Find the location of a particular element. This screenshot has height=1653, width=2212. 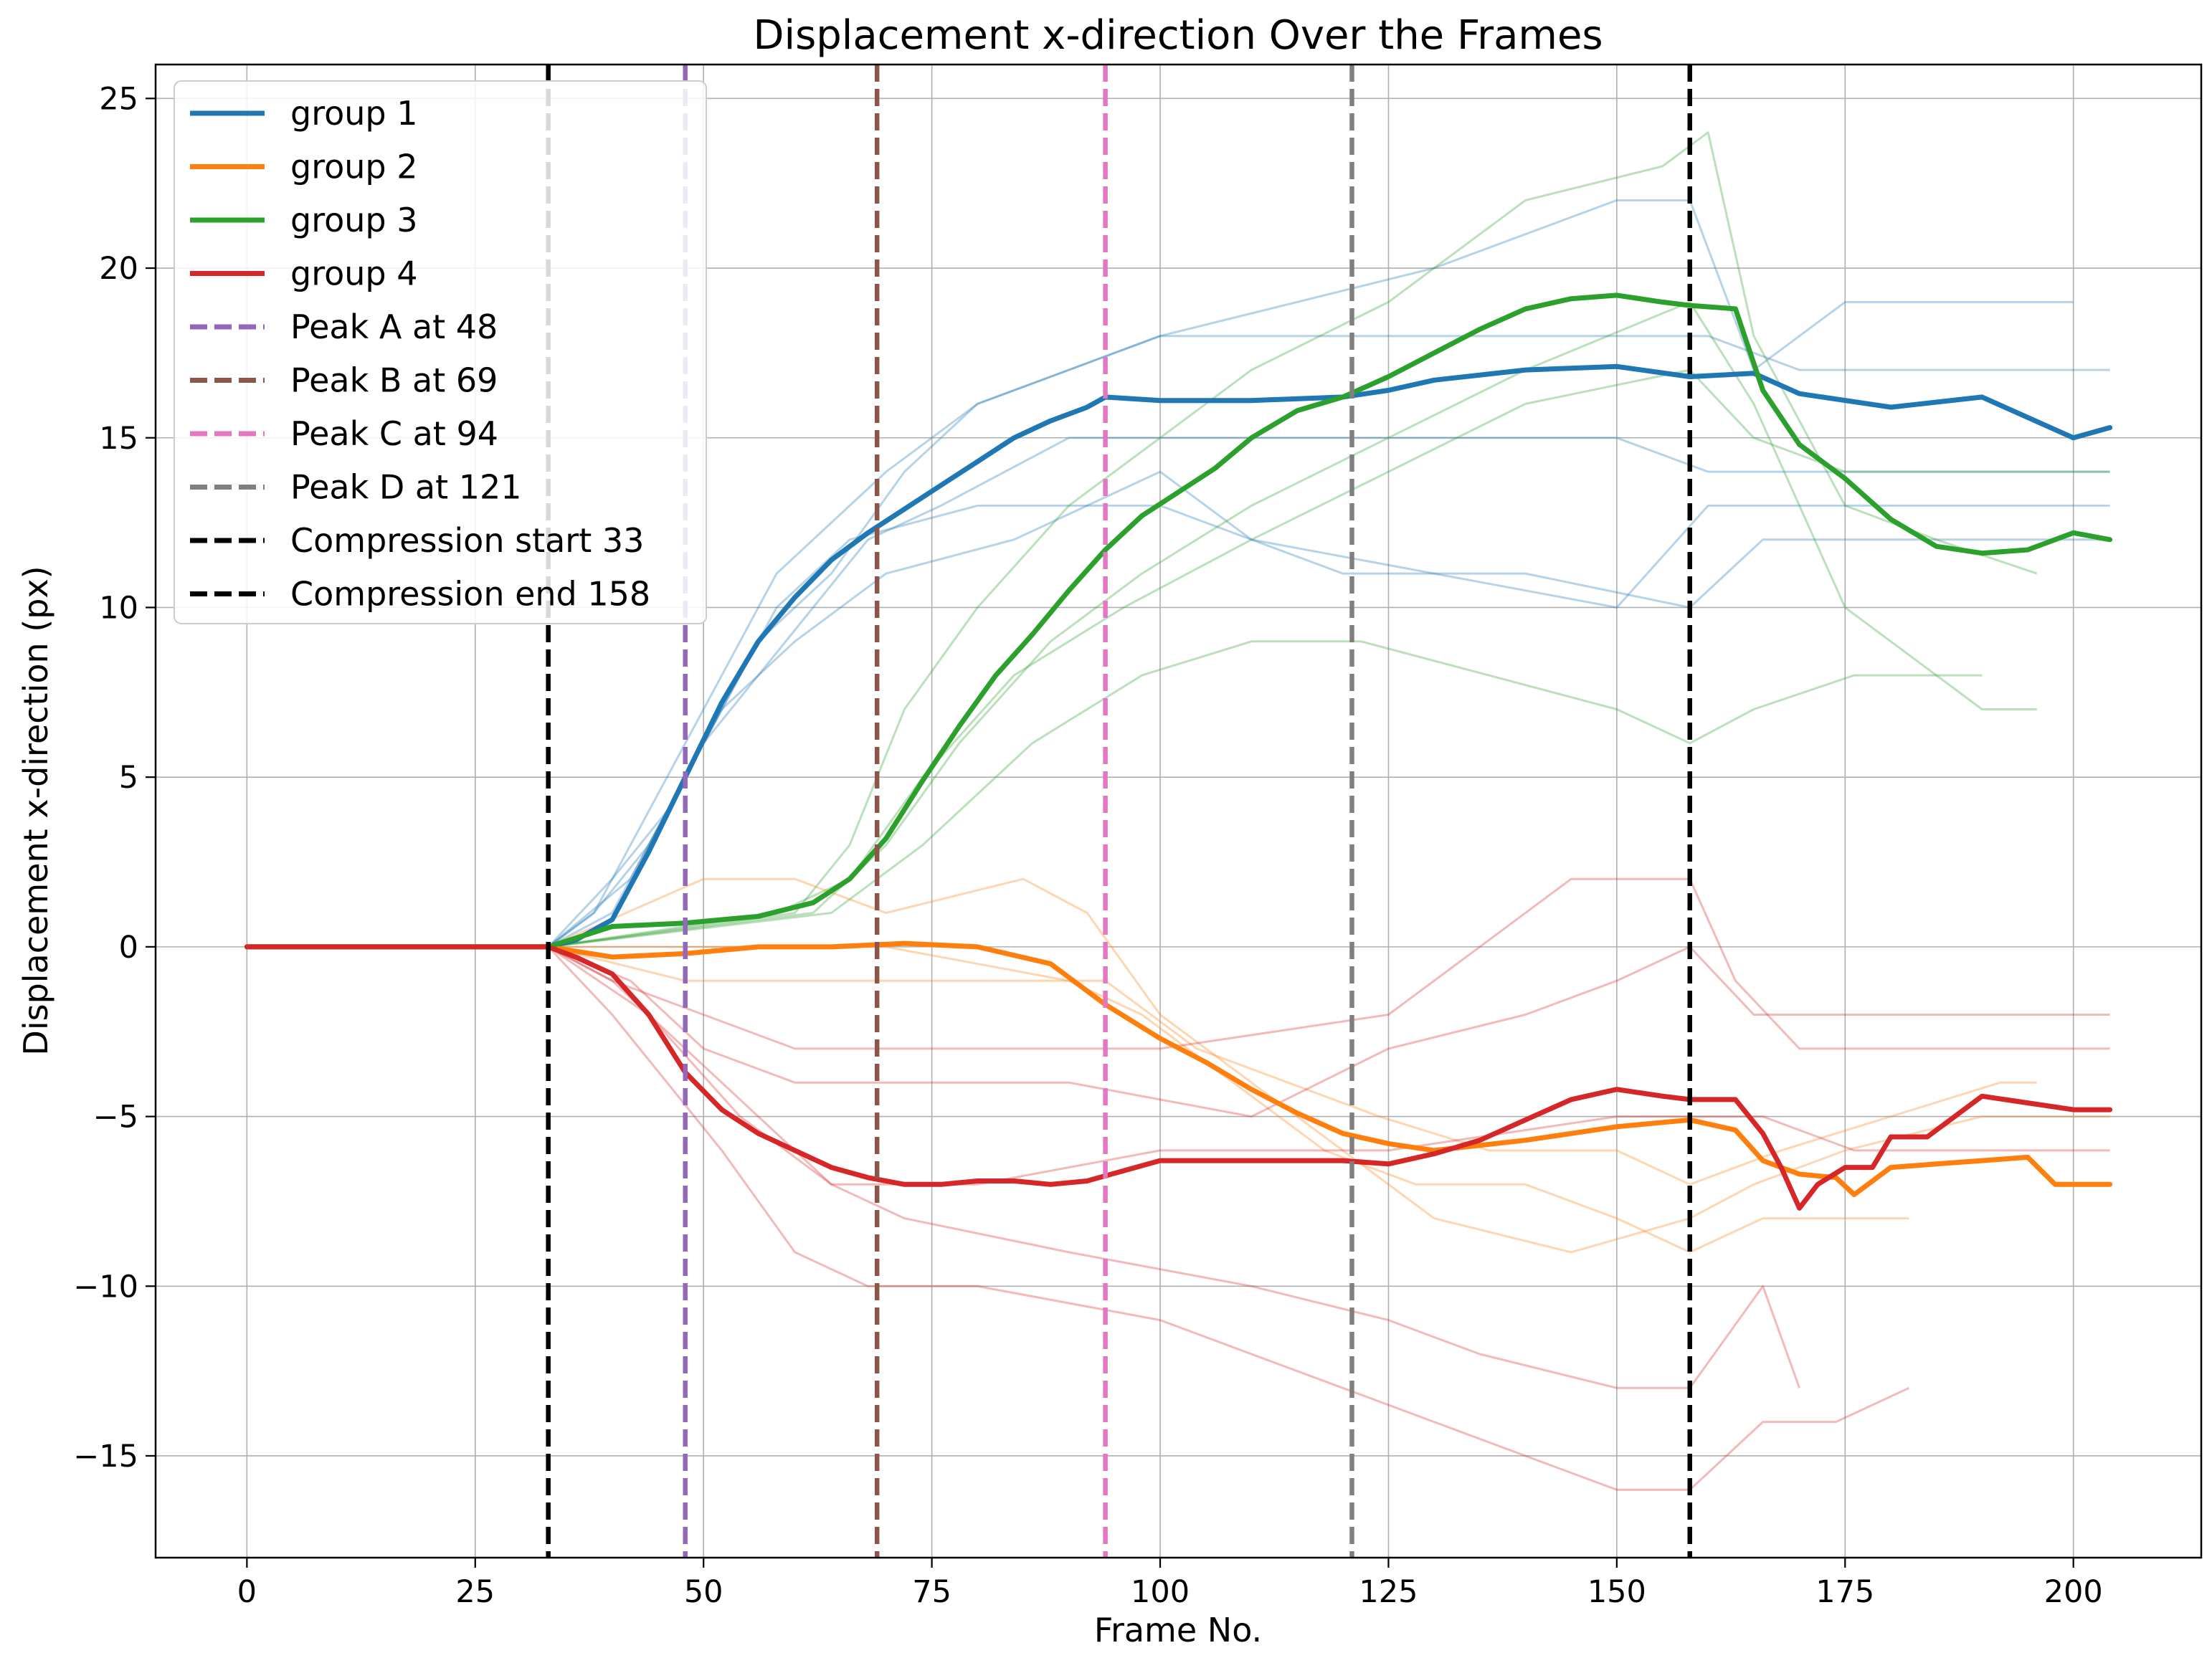

x-tick-label: 125 is located at coordinates (1388, 1592).